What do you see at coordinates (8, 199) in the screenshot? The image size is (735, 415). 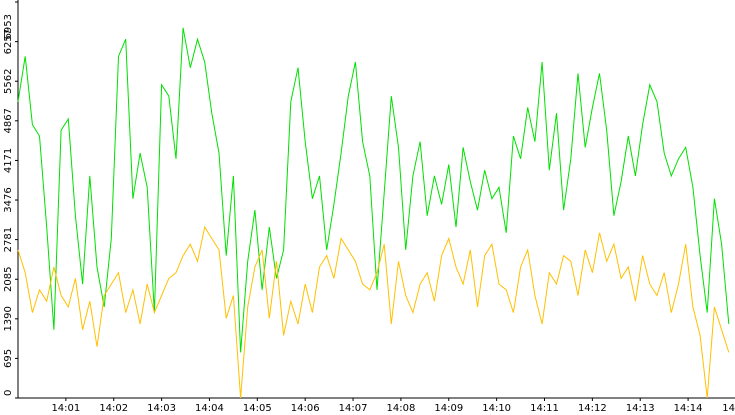 I see `y-tick-label: 3476` at bounding box center [8, 199].